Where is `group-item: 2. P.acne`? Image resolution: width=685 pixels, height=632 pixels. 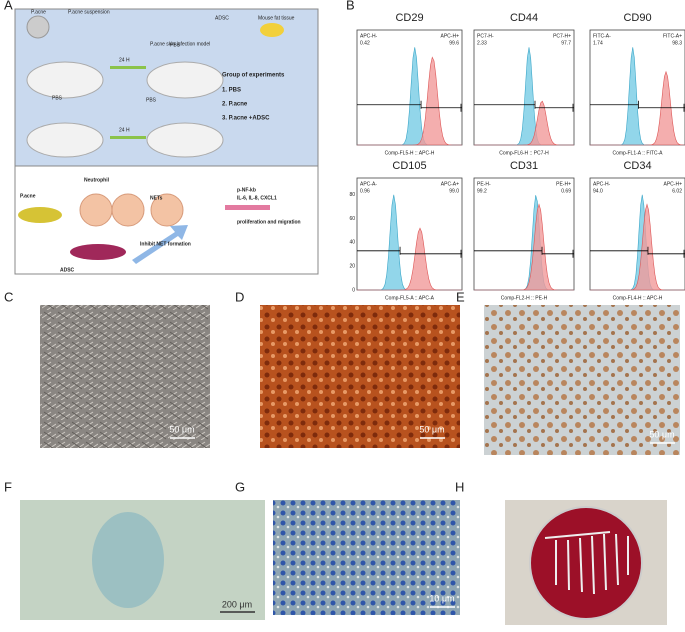
group-item: 2. P.acne is located at coordinates (235, 105).